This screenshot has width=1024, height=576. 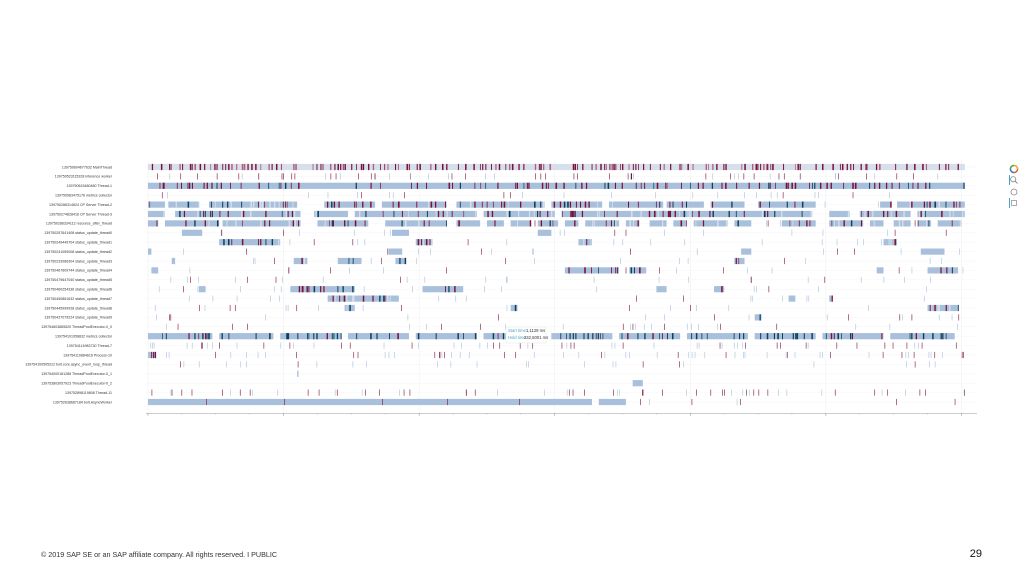 I want to click on zoom-icon, so click(x=1014, y=178).